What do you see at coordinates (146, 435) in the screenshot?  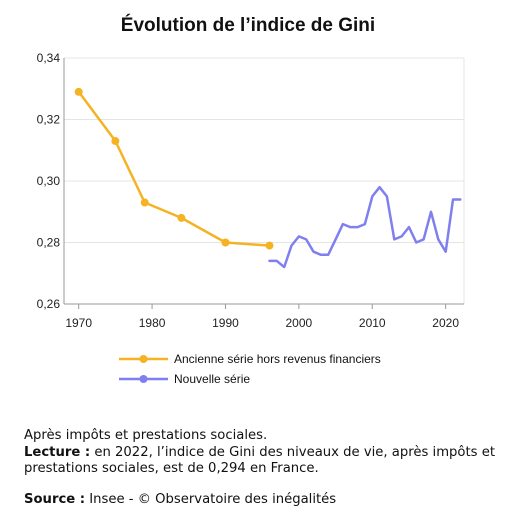 I see `caption-note: Après impôts et prestations sociales.` at bounding box center [146, 435].